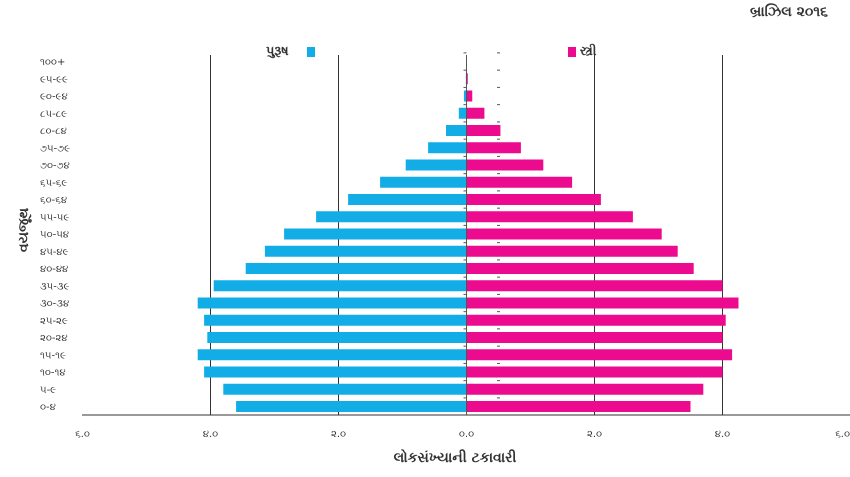  I want to click on y-tick-label: ૧૦૦+, so click(52, 62).